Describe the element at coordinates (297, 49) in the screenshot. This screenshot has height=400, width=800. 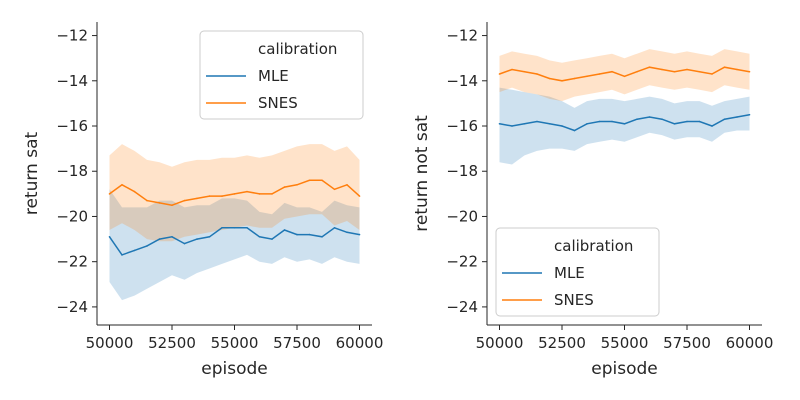
I see `legend-title: calibration` at that location.